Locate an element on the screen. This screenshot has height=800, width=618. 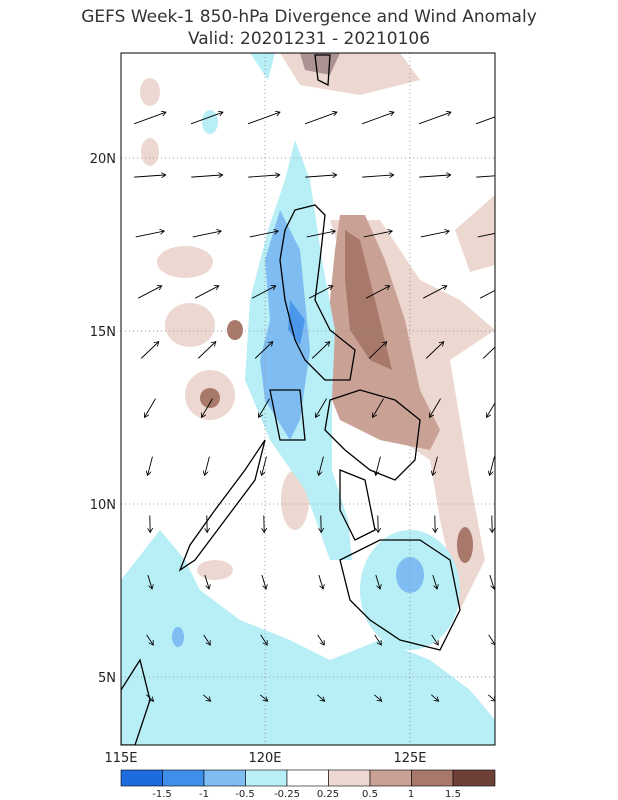
colorbar-label: -0.25 is located at coordinates (287, 794).